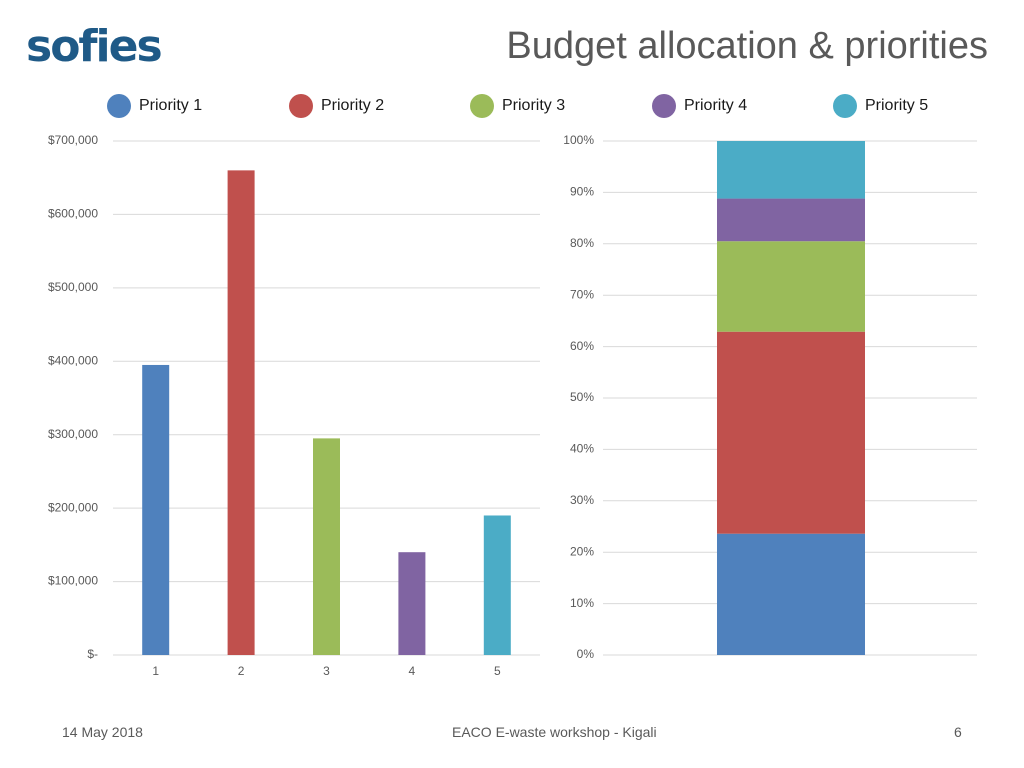 Image resolution: width=1024 pixels, height=768 pixels. Describe the element at coordinates (582, 346) in the screenshot. I see `y-tick-label-right: 60%` at that location.